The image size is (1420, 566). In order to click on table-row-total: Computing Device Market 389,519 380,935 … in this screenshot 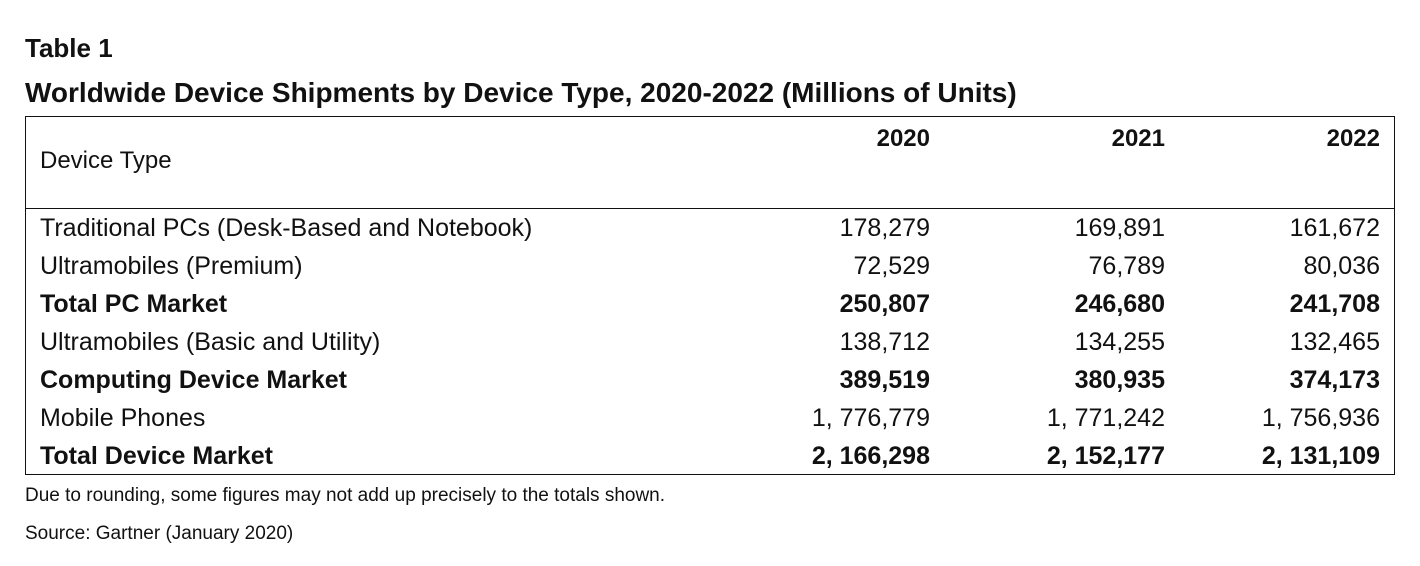, I will do `click(710, 380)`.